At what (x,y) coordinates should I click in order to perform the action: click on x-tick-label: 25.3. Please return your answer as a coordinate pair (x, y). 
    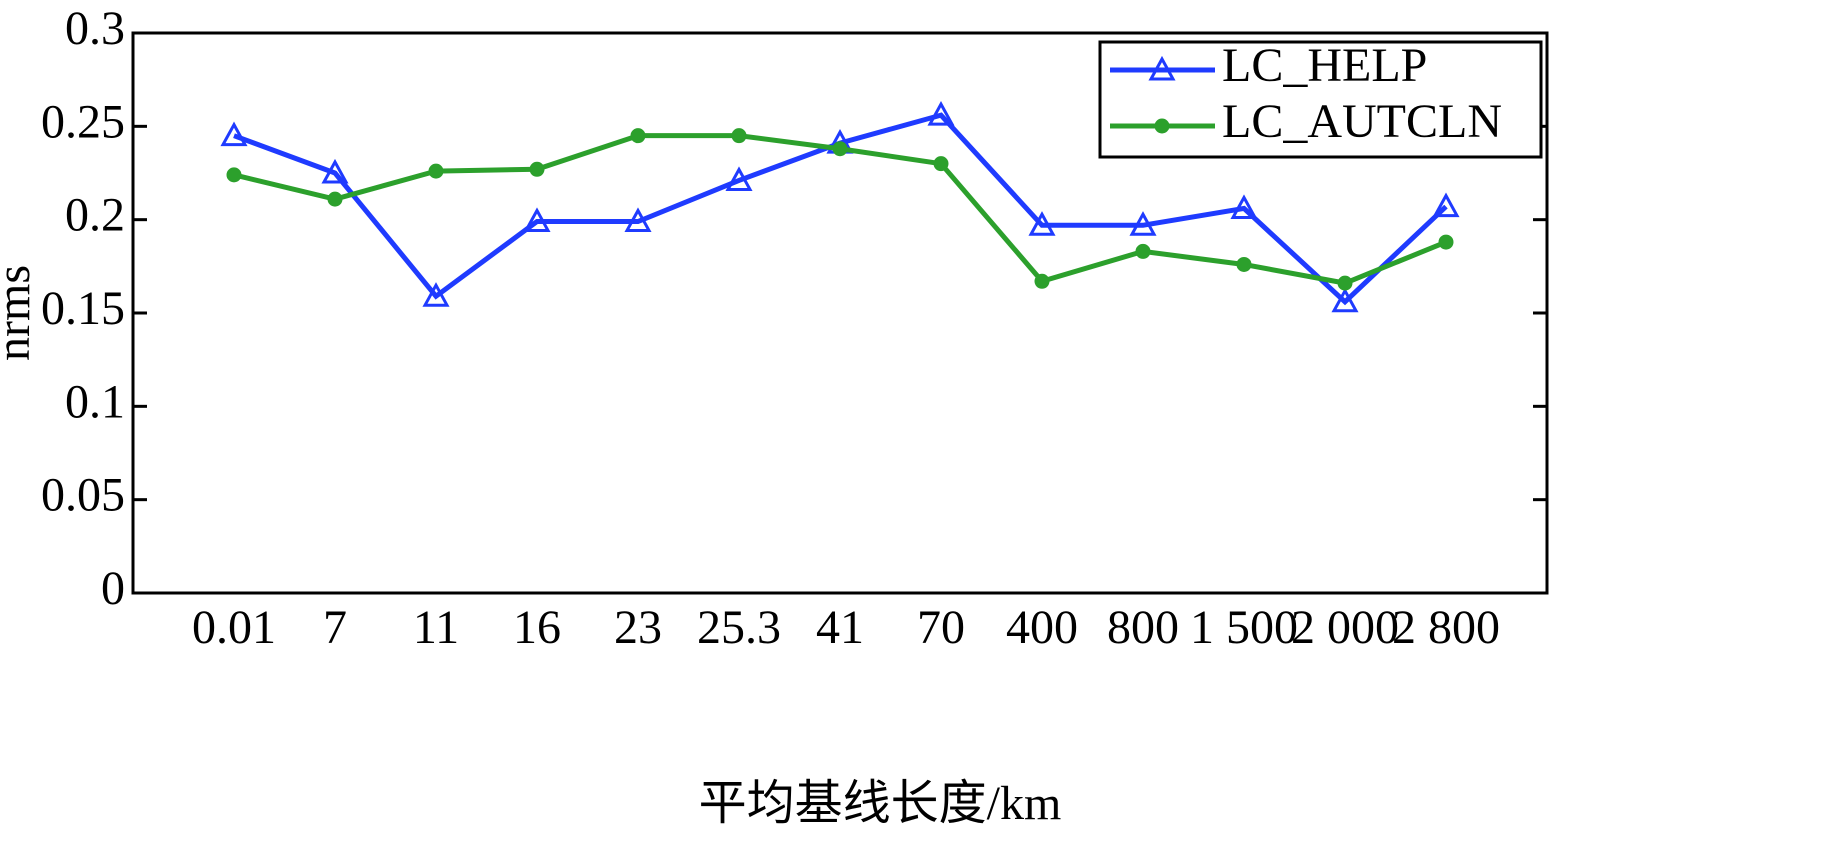
    Looking at the image, I should click on (739, 627).